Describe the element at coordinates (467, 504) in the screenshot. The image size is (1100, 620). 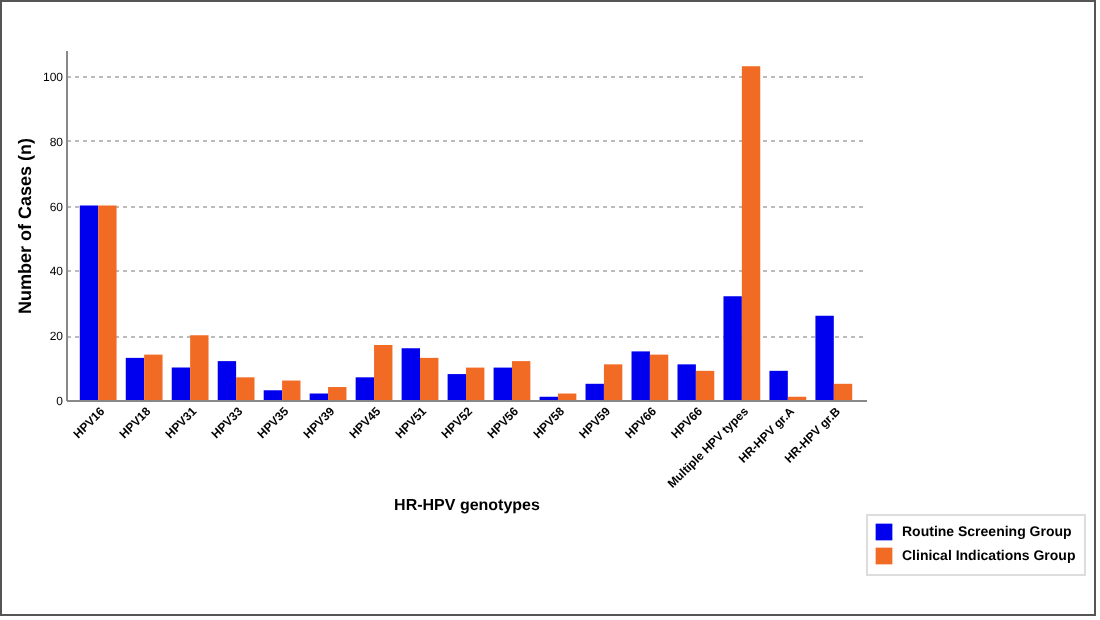
I see `x-axis-title: HR-HPV genotypes` at that location.